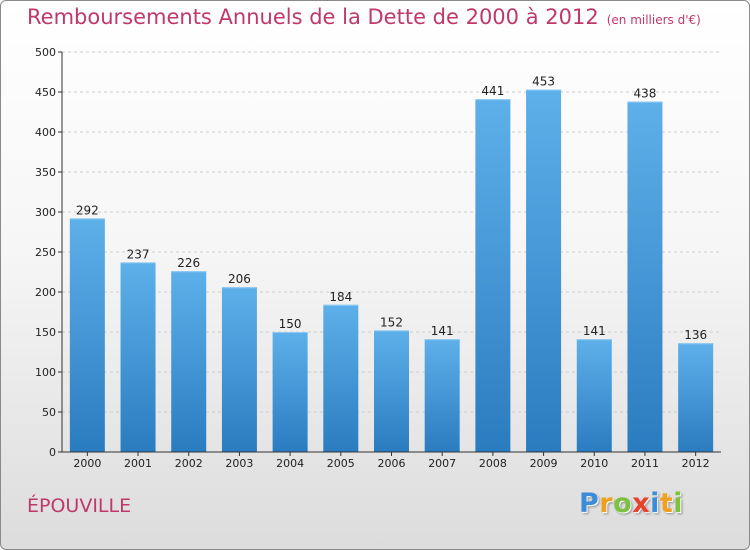 The height and width of the screenshot is (550, 750). I want to click on y-tick-label: 200, so click(45, 292).